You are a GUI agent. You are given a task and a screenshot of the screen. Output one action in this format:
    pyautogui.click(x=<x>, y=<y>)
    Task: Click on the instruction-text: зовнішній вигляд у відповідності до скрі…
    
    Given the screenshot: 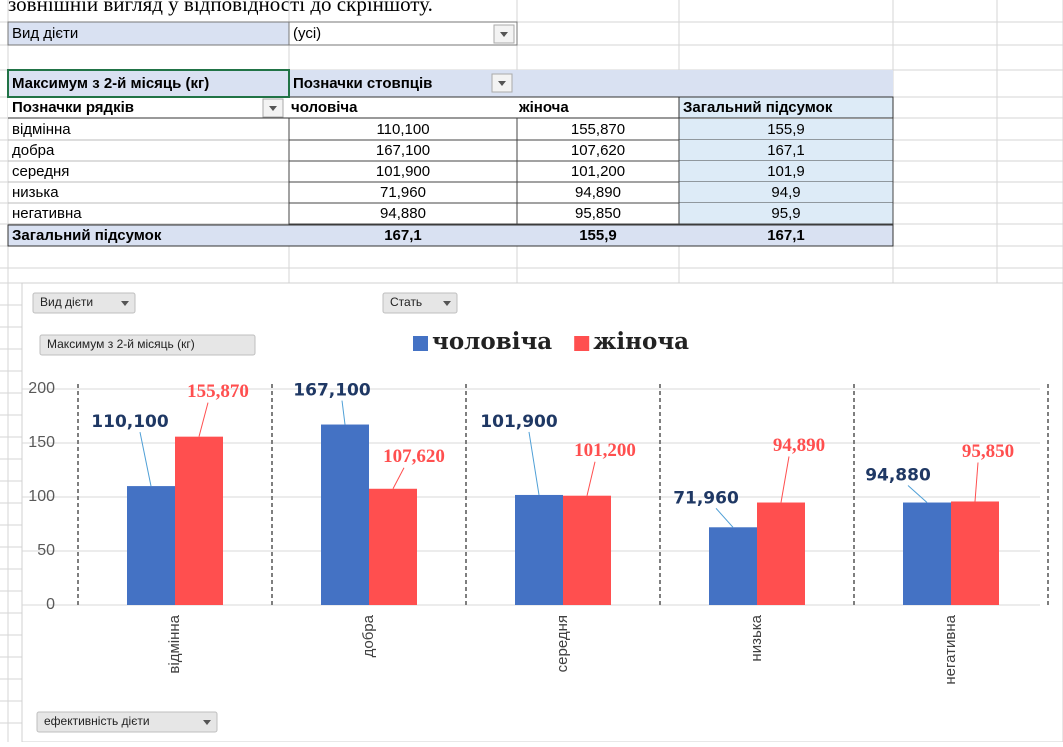 What is the action you would take?
    pyautogui.click(x=220, y=8)
    